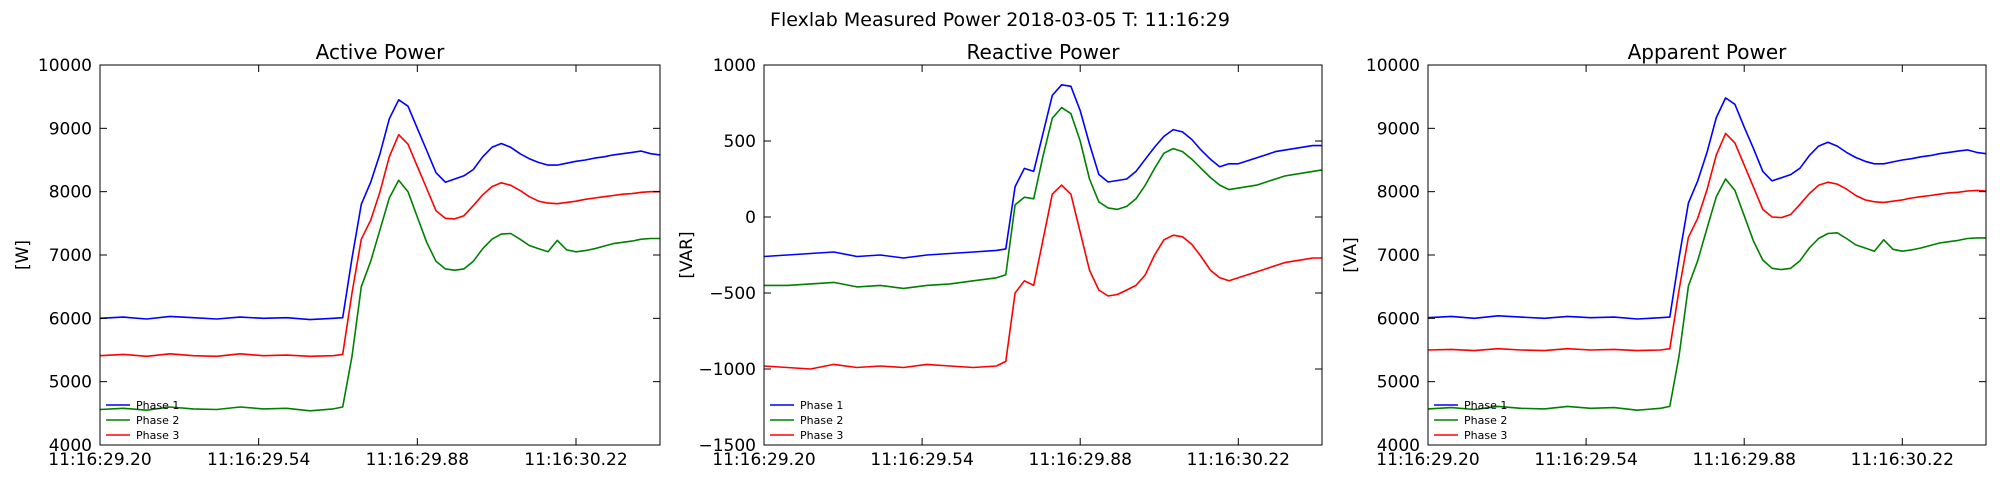  Describe the element at coordinates (727, 446) in the screenshot. I see `y-tick-label: −1500` at that location.